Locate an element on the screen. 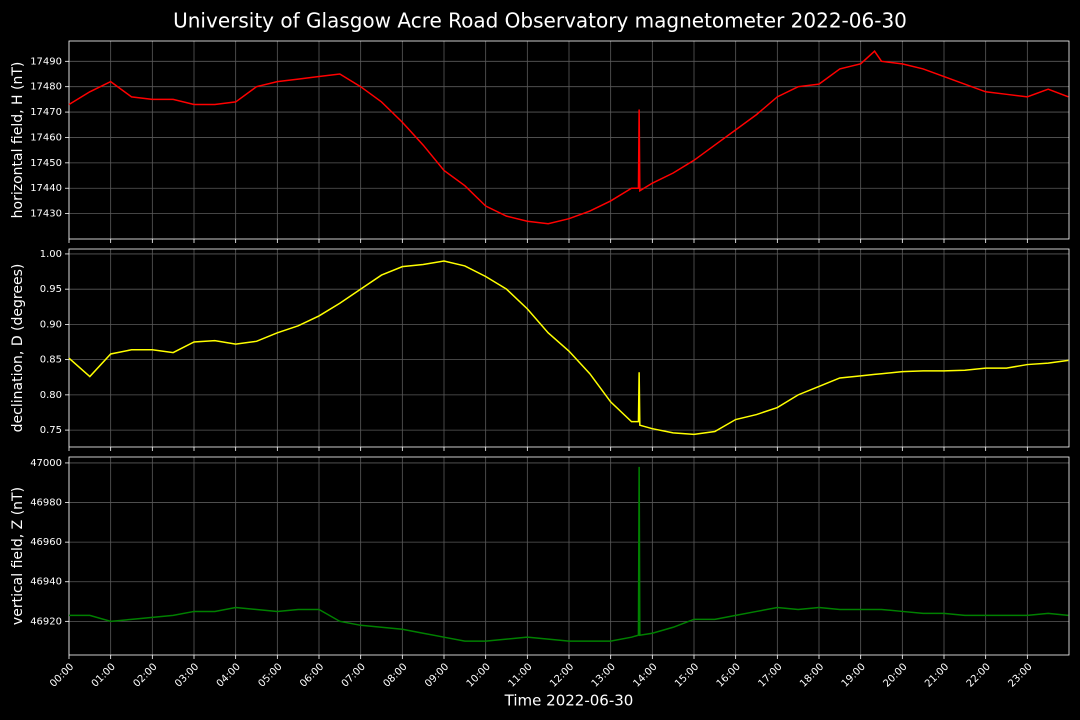 This screenshot has height=720, width=1080. y-axis-label: vertical field, Z (nT) is located at coordinates (18, 556).